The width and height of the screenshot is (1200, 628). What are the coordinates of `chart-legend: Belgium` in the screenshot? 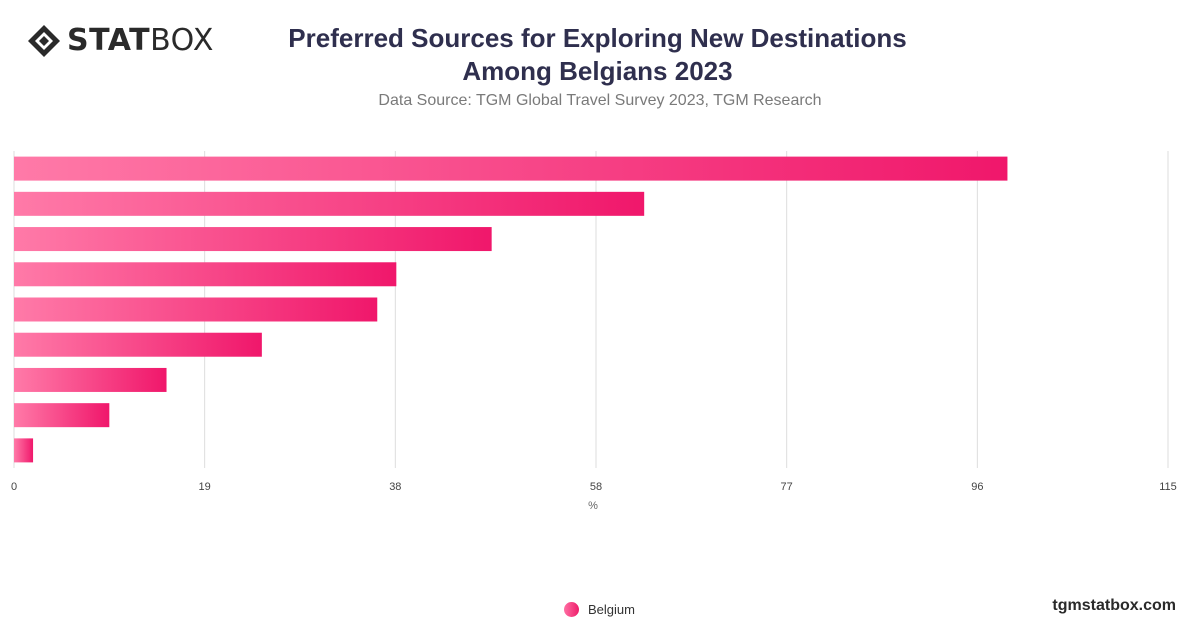 It's located at (599, 609).